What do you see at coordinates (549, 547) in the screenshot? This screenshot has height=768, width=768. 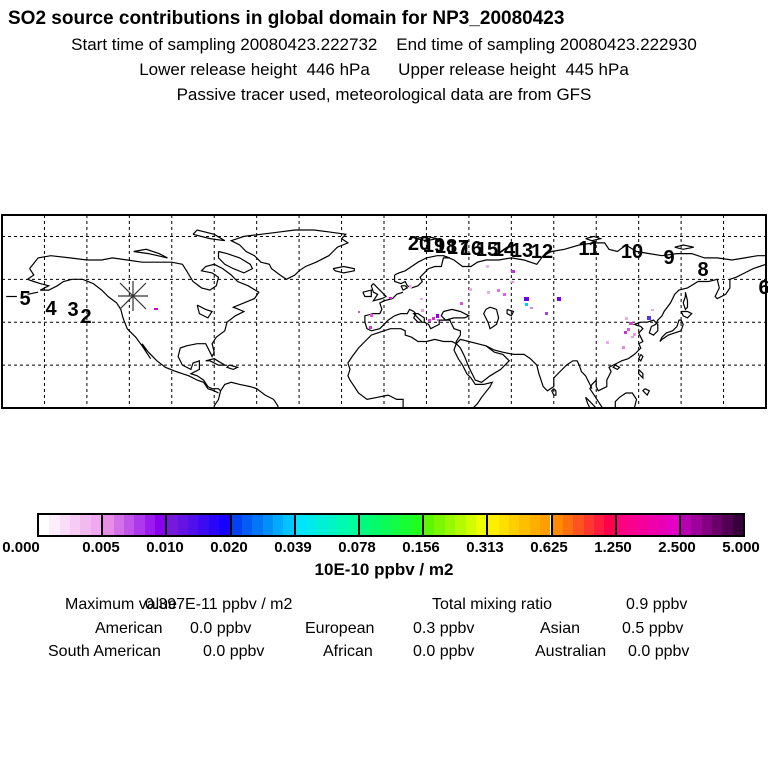 I see `colorbar-tick-label: 0.625` at bounding box center [549, 547].